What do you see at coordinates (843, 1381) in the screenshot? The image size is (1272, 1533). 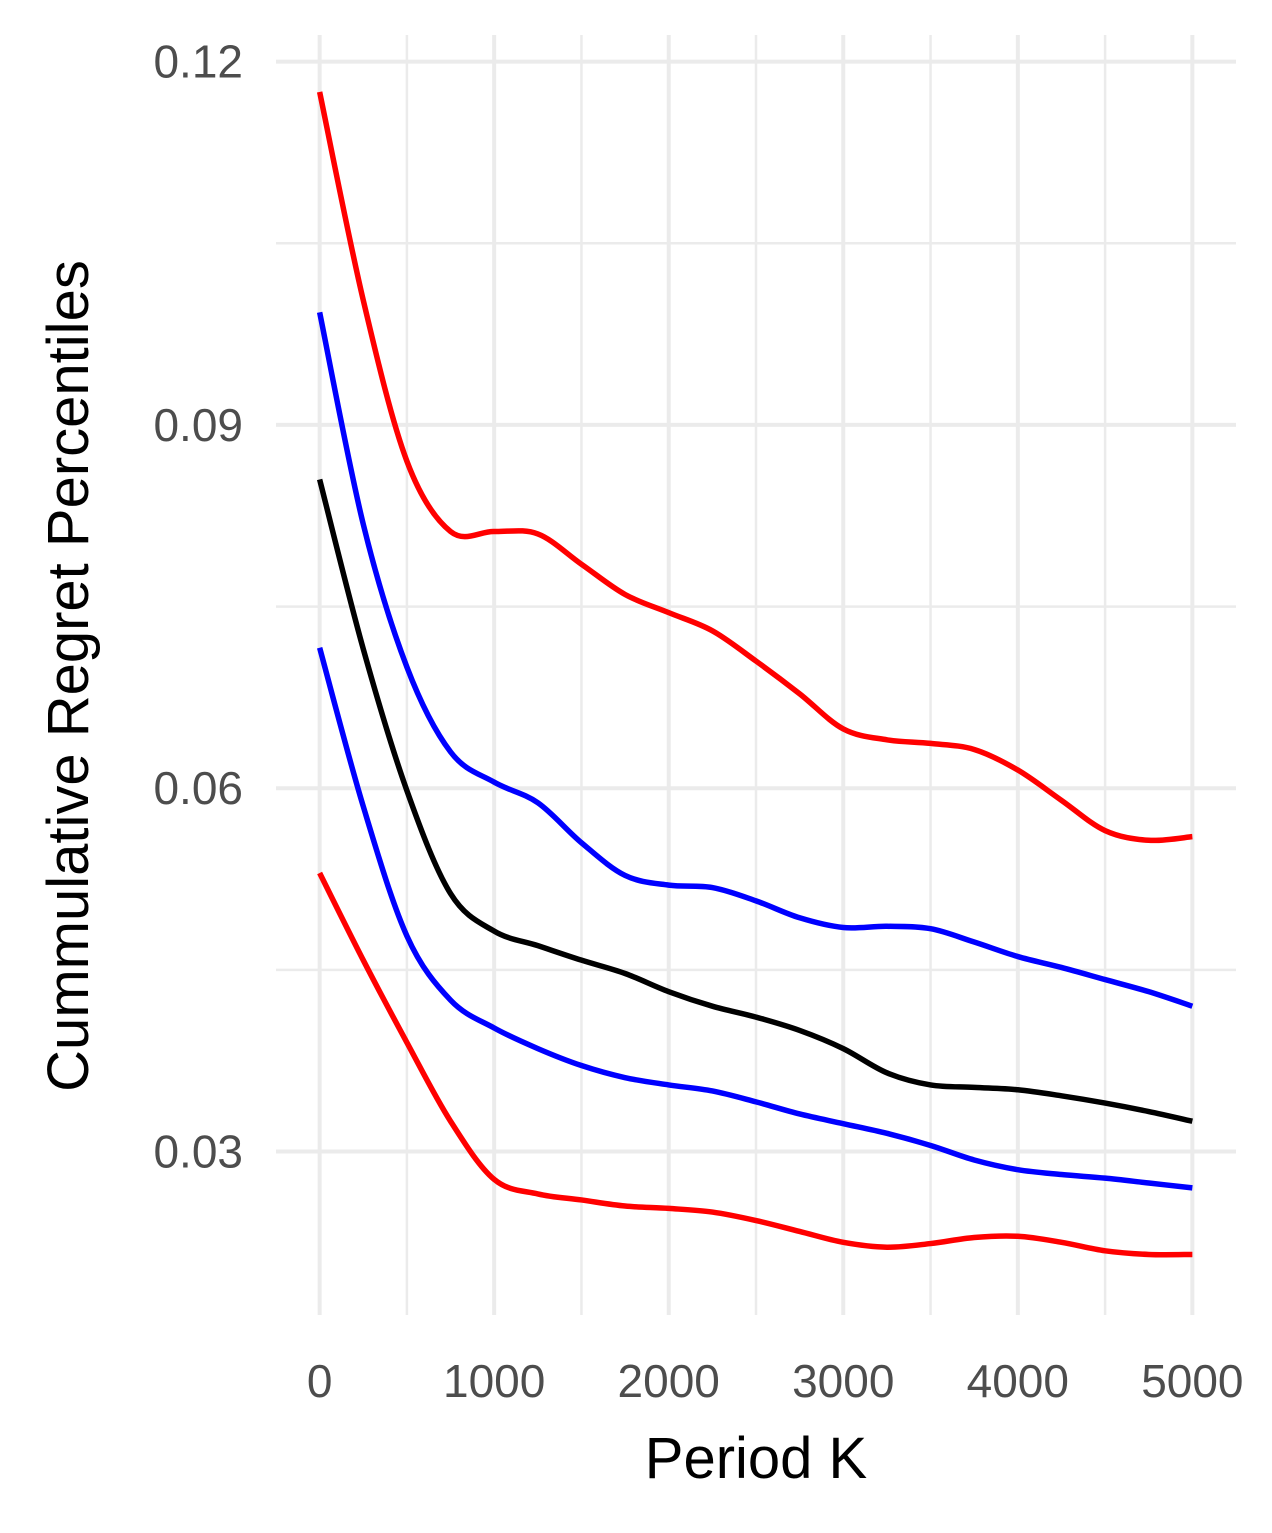 I see `x-tick-label: 3000` at bounding box center [843, 1381].